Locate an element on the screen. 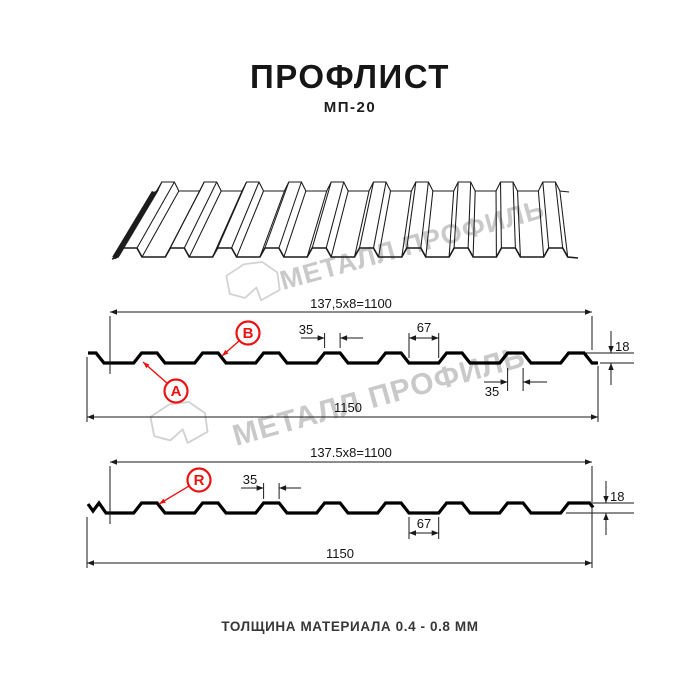 The width and height of the screenshot is (700, 700). point-label-b: B is located at coordinates (248, 333).